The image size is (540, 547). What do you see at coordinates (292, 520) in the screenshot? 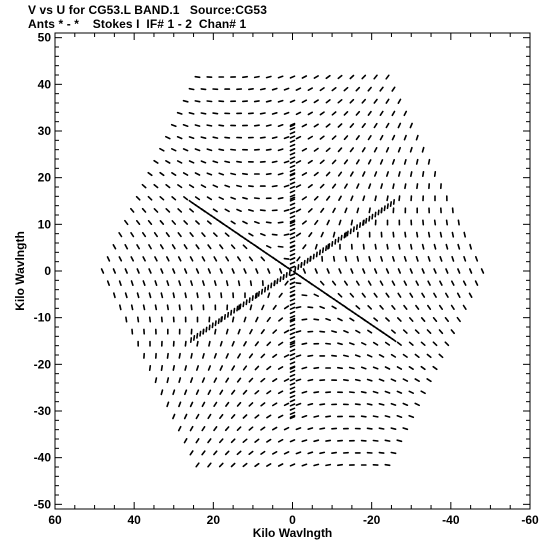
I see `x-tick-label: 0` at bounding box center [292, 520].